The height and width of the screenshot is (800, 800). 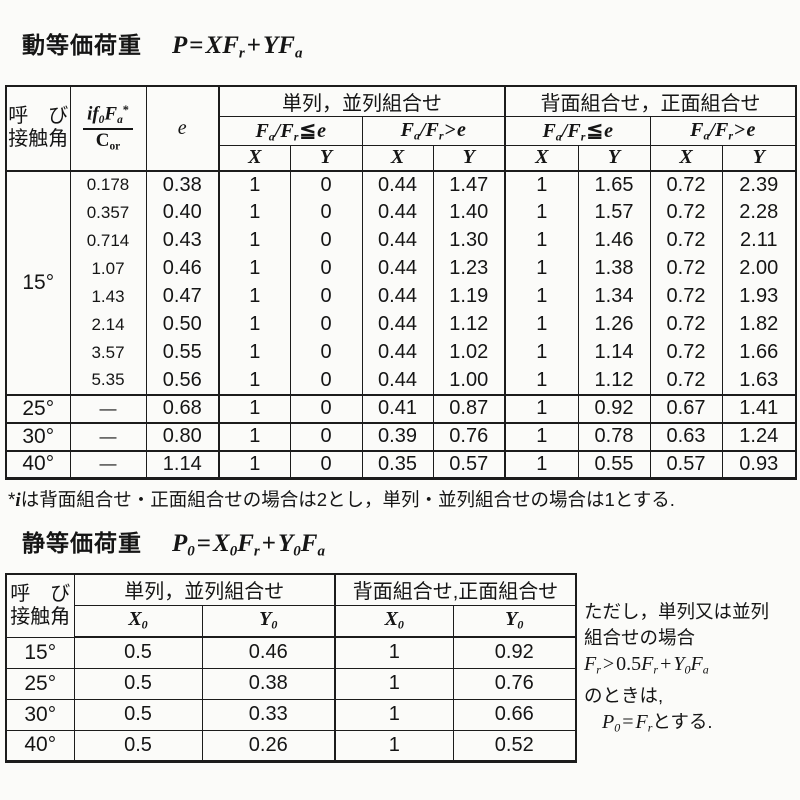 What do you see at coordinates (759, 268) in the screenshot?
I see `factor-cell: 2.00` at bounding box center [759, 268].